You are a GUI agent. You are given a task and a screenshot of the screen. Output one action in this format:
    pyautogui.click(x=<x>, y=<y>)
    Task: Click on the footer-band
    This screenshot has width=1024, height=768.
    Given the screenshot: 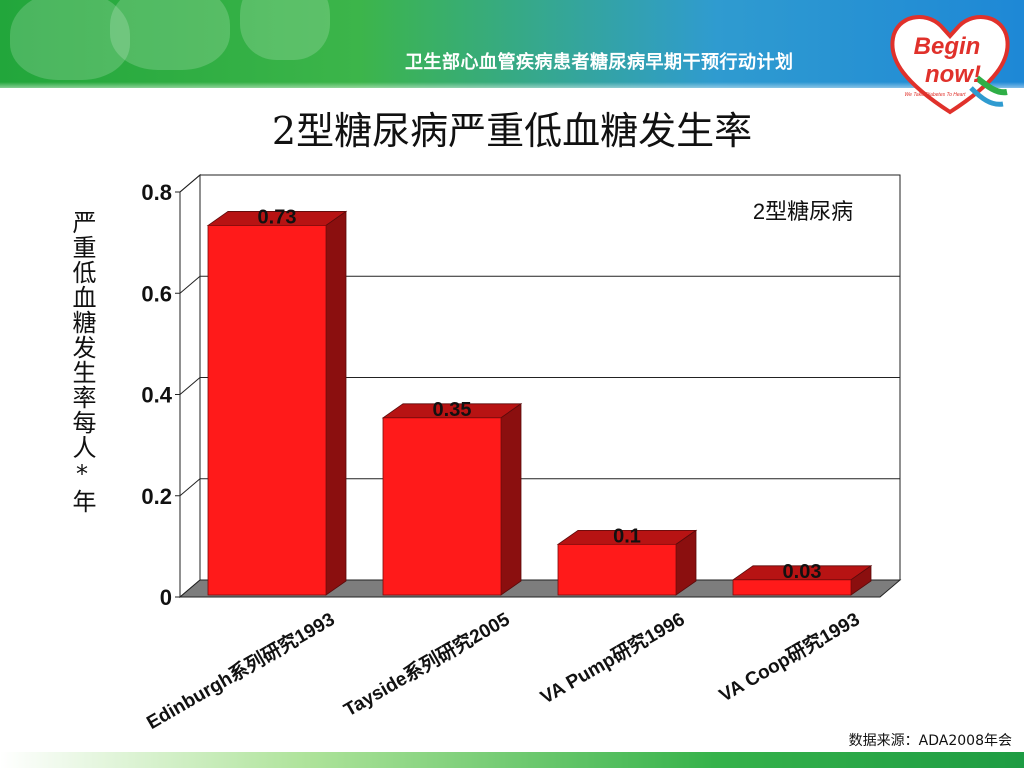 What is the action you would take?
    pyautogui.click(x=512, y=760)
    